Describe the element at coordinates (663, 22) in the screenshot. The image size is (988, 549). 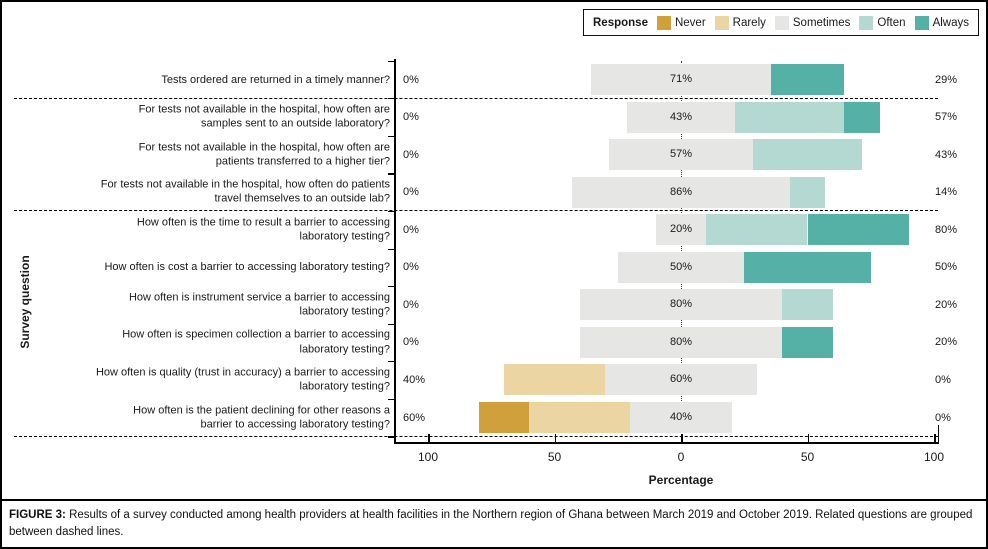
I see `legend-swatch-never-icon` at that location.